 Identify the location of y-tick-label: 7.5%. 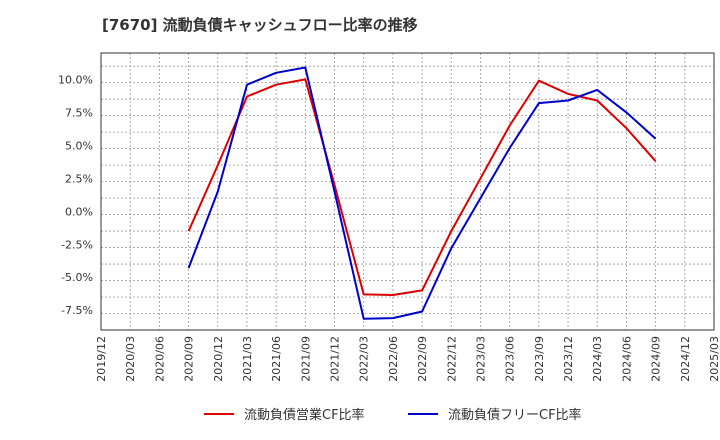
(79, 112).